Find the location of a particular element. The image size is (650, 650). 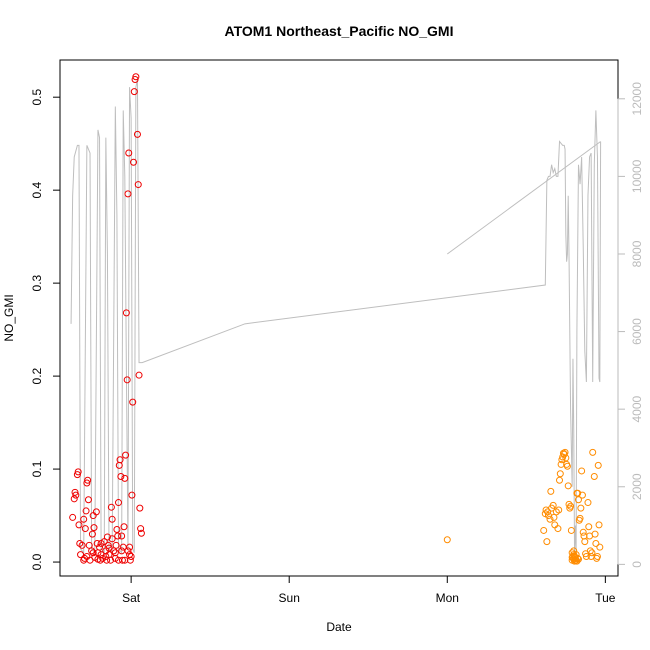

y2-tick-label-3: 6000 is located at coordinates (637, 331).